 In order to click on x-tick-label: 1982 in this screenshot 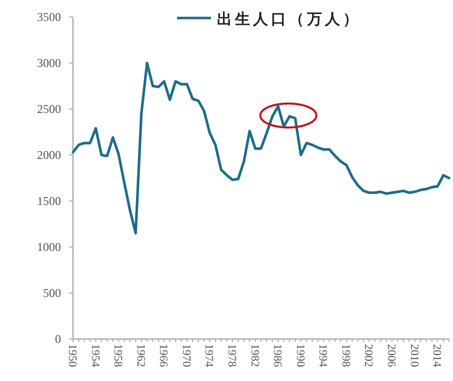, I will do `click(254, 356)`.